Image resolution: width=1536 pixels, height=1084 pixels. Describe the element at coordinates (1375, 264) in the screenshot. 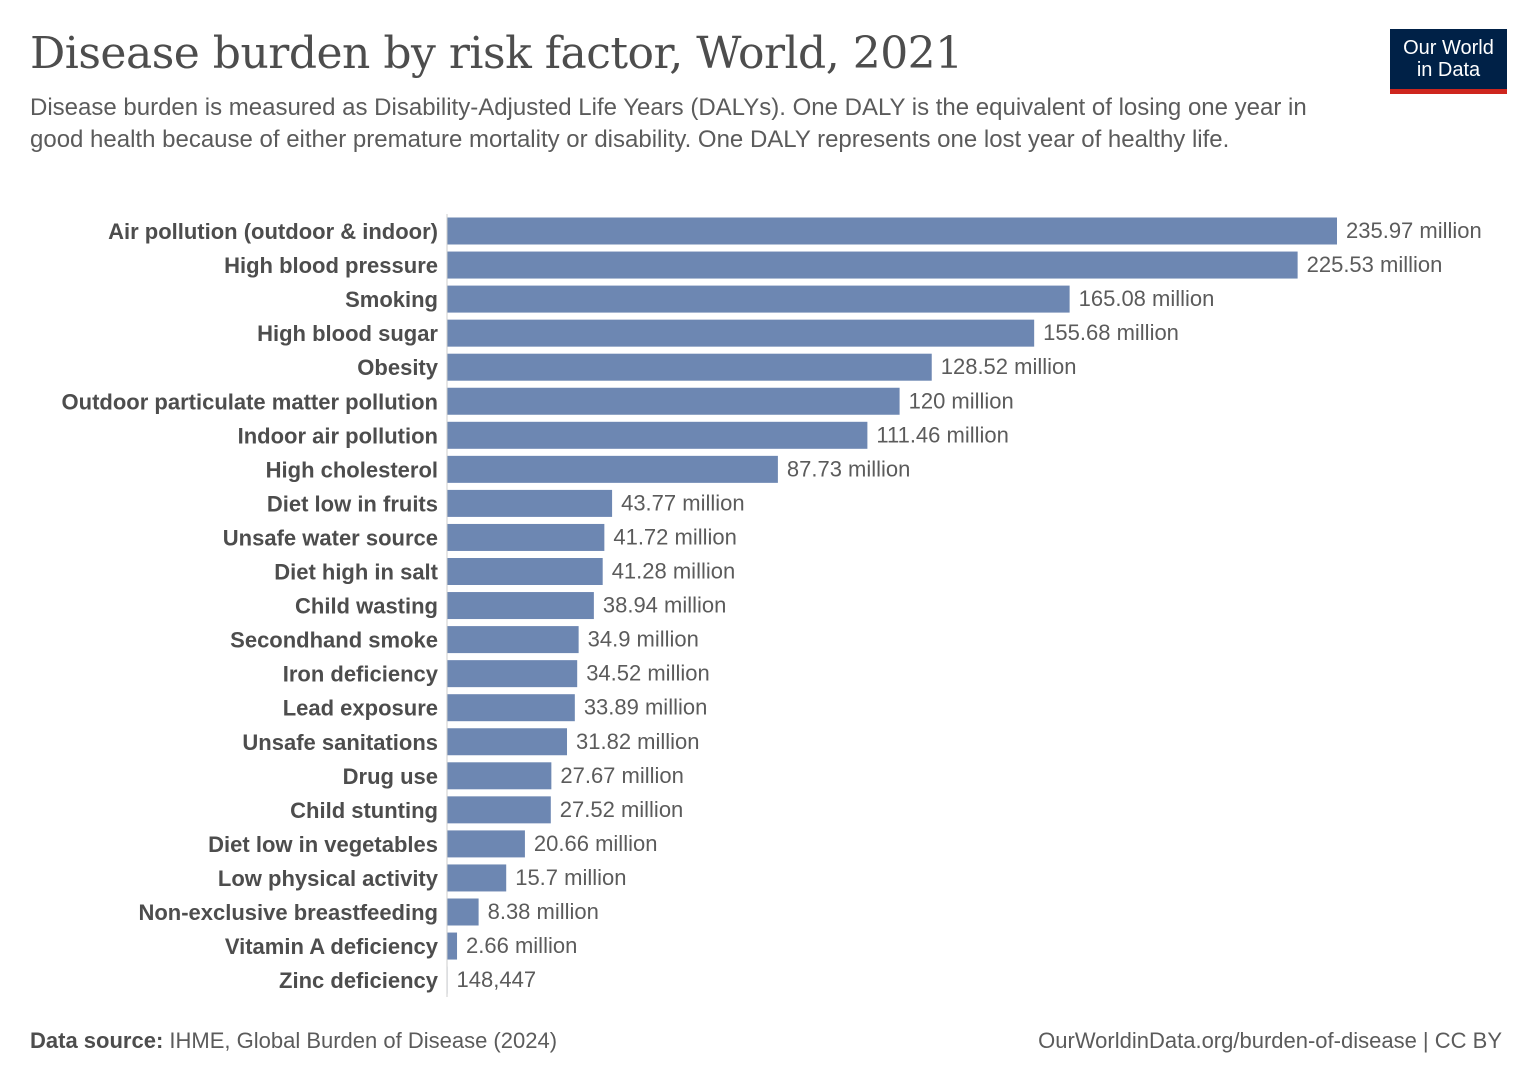

I see `value-label: 225.53 million` at that location.